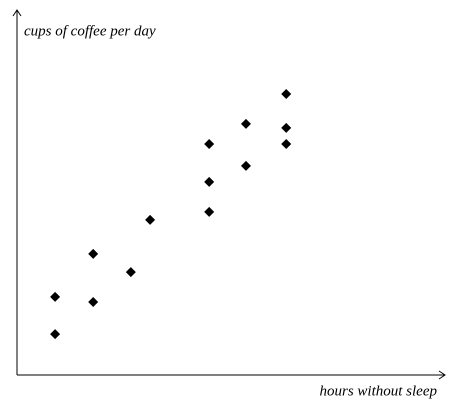 This screenshot has height=401, width=452. I want to click on x-axis-arrow, so click(442, 375).